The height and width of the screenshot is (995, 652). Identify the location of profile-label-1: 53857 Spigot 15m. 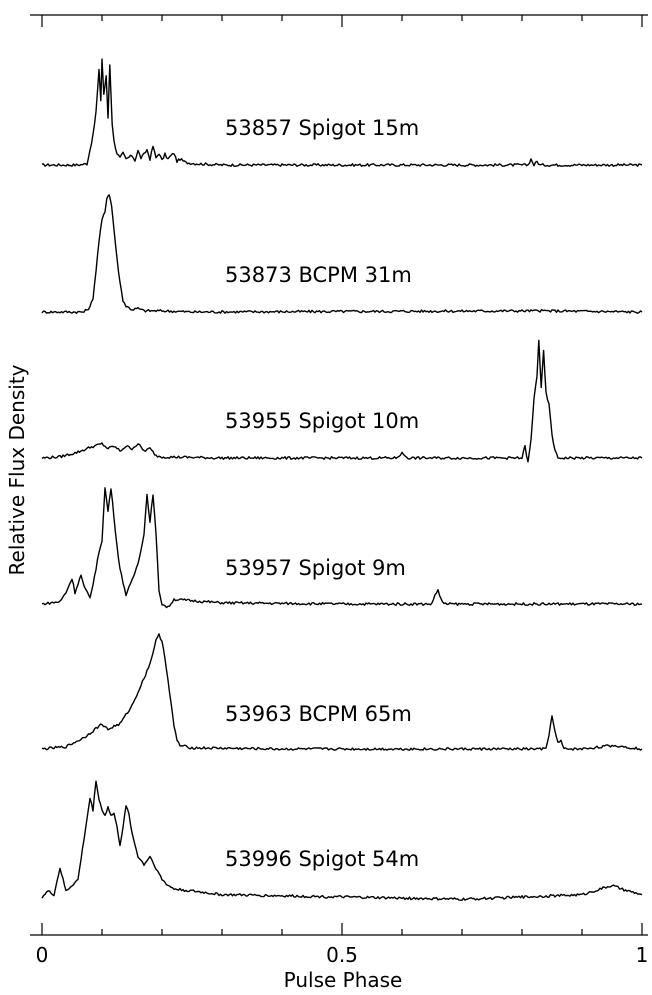
(322, 128).